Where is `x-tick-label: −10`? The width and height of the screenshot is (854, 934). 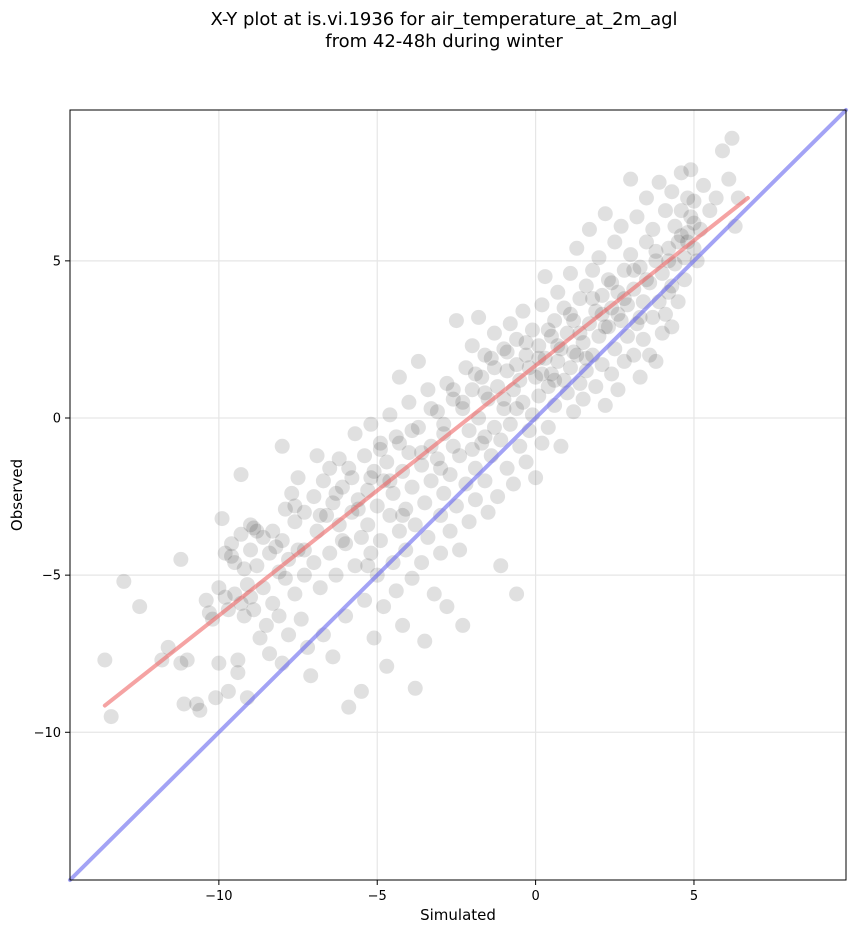
x-tick-label: −10 is located at coordinates (218, 896).